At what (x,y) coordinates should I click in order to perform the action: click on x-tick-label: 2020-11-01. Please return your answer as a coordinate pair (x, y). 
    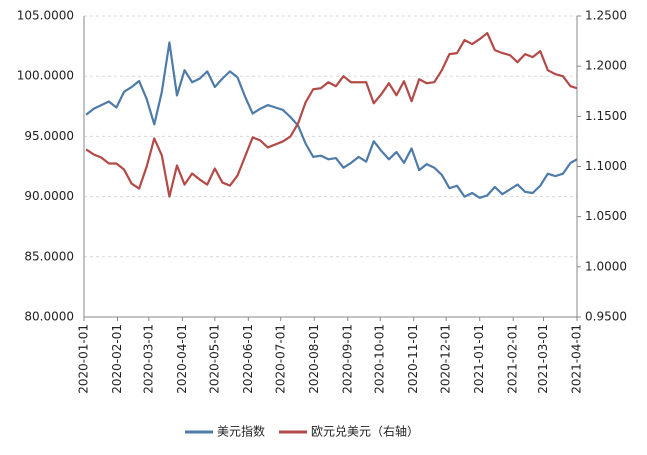
    Looking at the image, I should click on (413, 359).